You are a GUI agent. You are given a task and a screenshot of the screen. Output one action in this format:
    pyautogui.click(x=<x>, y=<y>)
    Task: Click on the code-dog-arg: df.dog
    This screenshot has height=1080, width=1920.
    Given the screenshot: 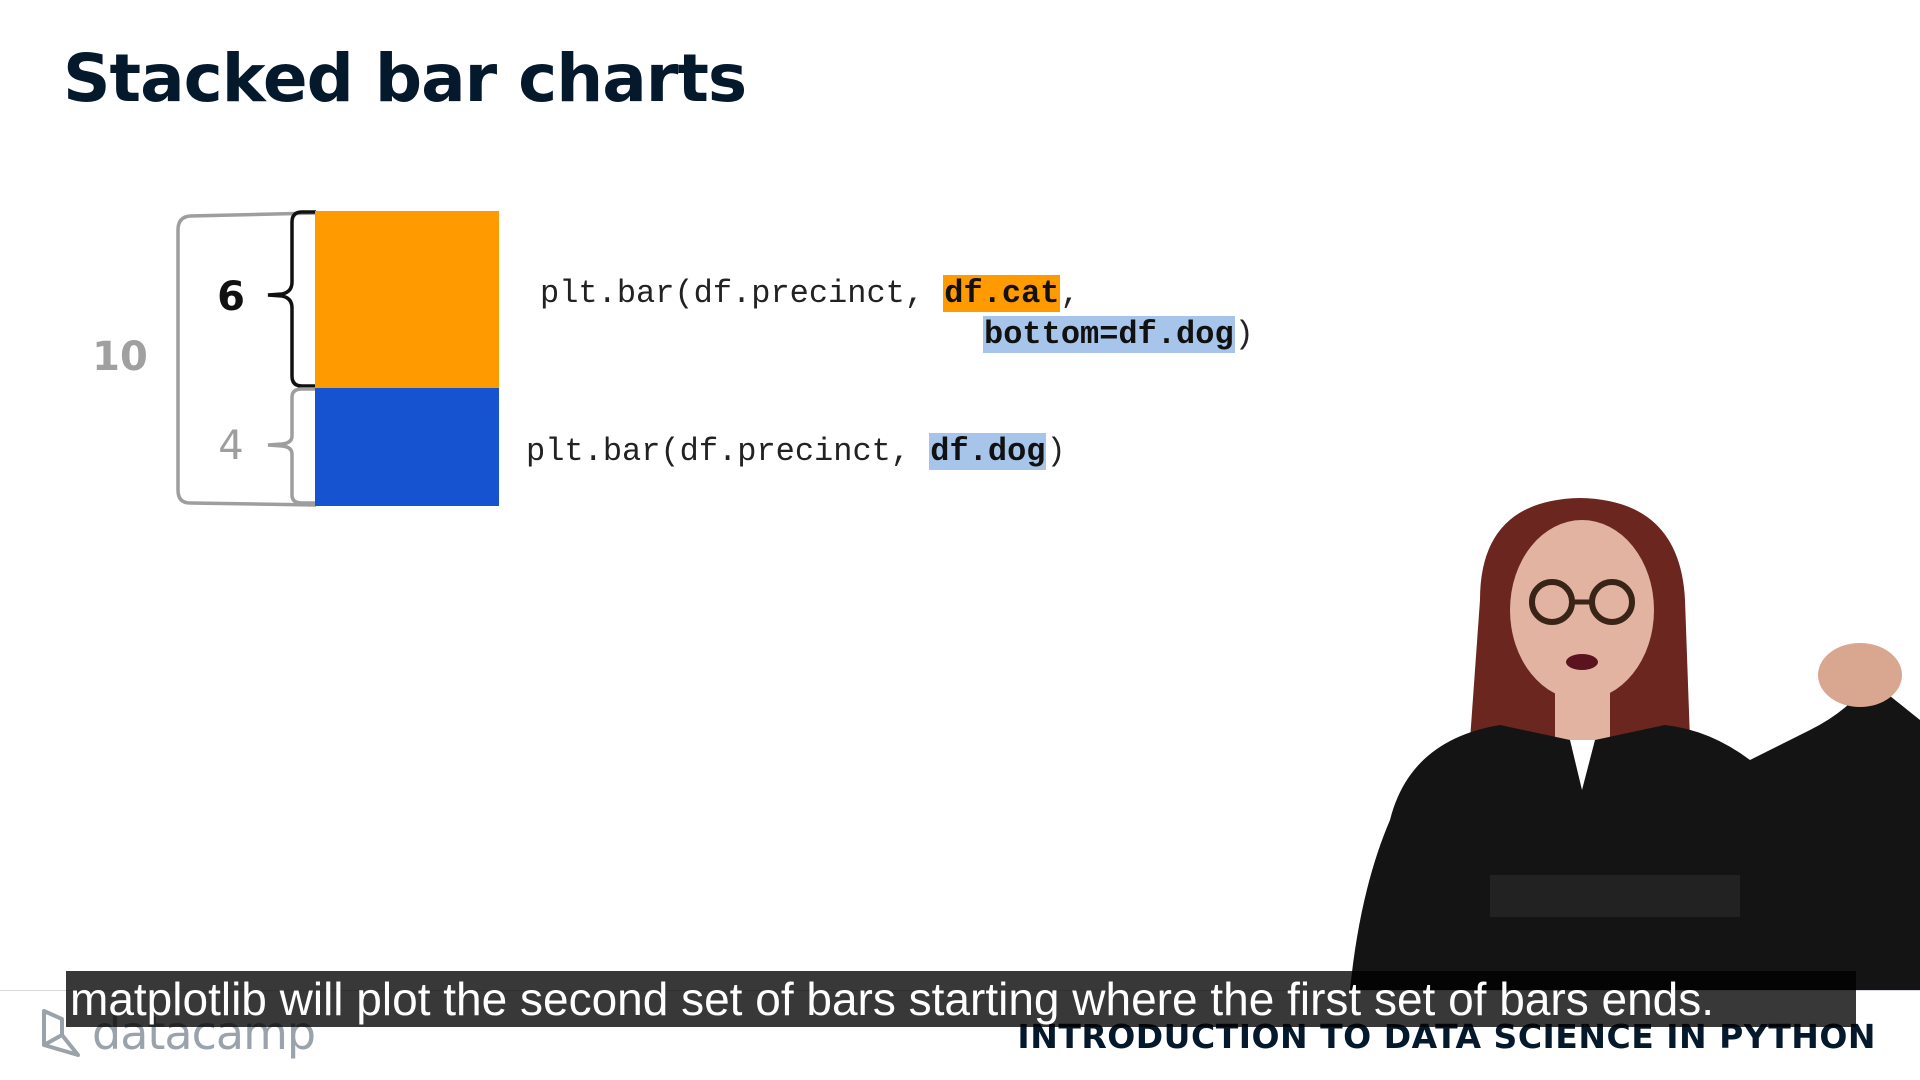 What is the action you would take?
    pyautogui.click(x=988, y=451)
    